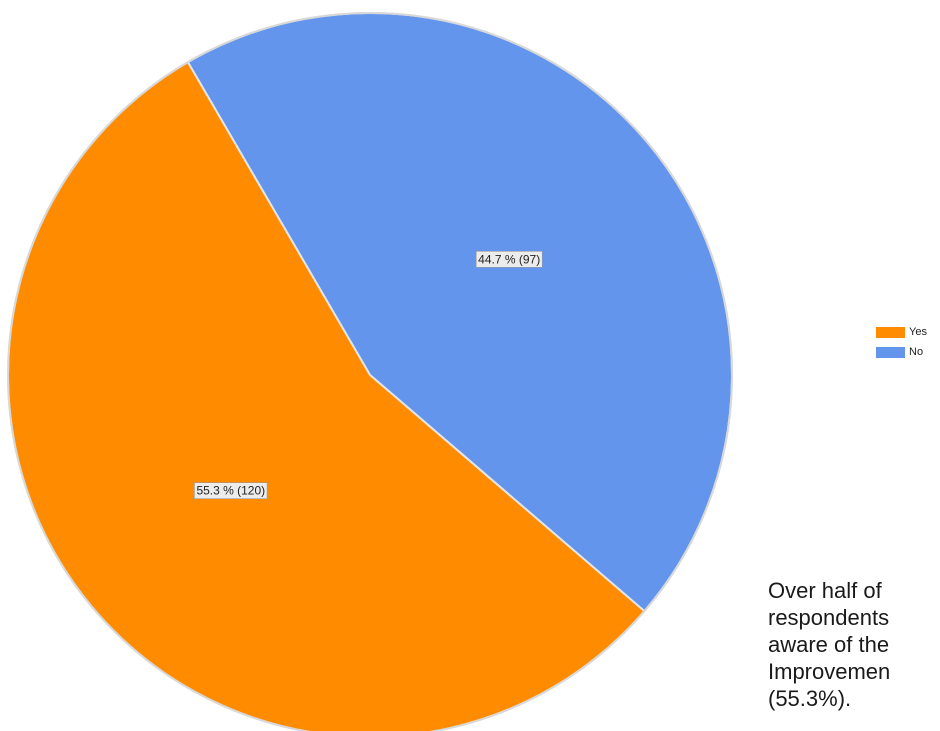 The width and height of the screenshot is (940, 731). I want to click on data-label-no: 44.7 % (97), so click(509, 259).